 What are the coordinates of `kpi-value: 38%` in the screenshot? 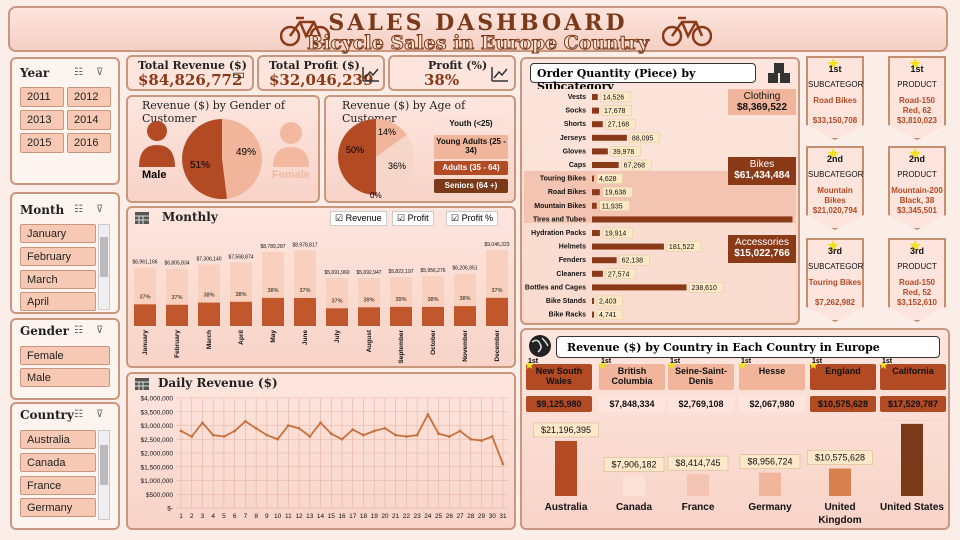 It's located at (442, 80).